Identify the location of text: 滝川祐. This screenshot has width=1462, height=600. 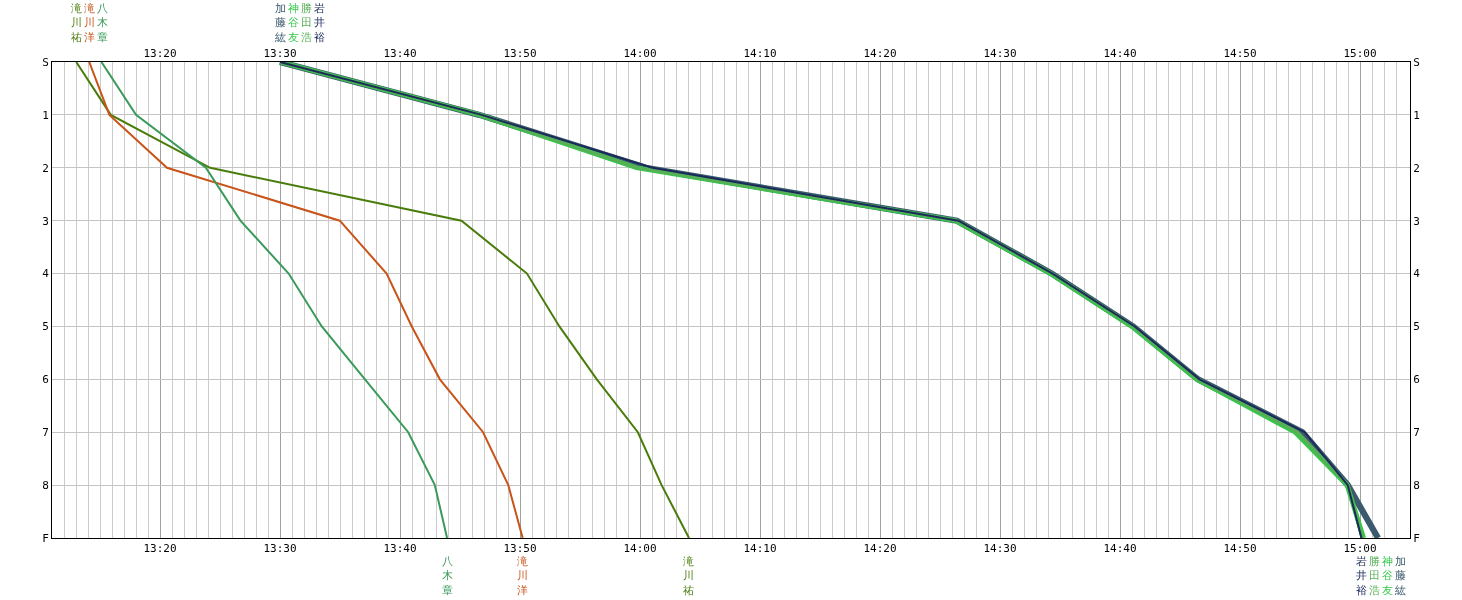
(76, 23).